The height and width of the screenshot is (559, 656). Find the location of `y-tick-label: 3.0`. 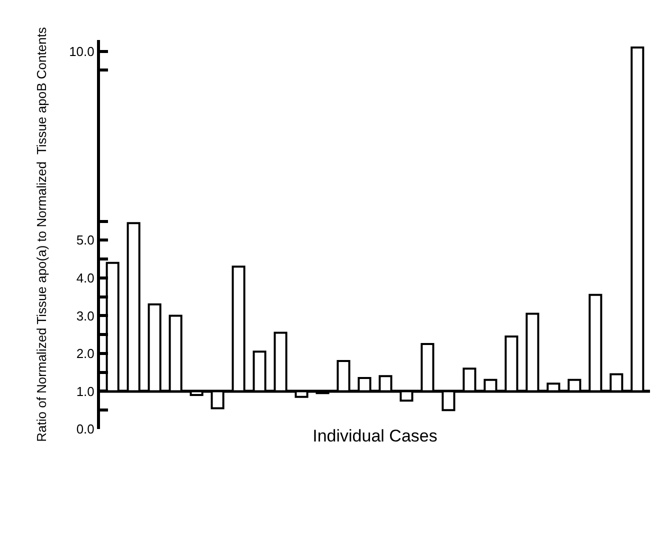

y-tick-label: 3.0 is located at coordinates (85, 316).